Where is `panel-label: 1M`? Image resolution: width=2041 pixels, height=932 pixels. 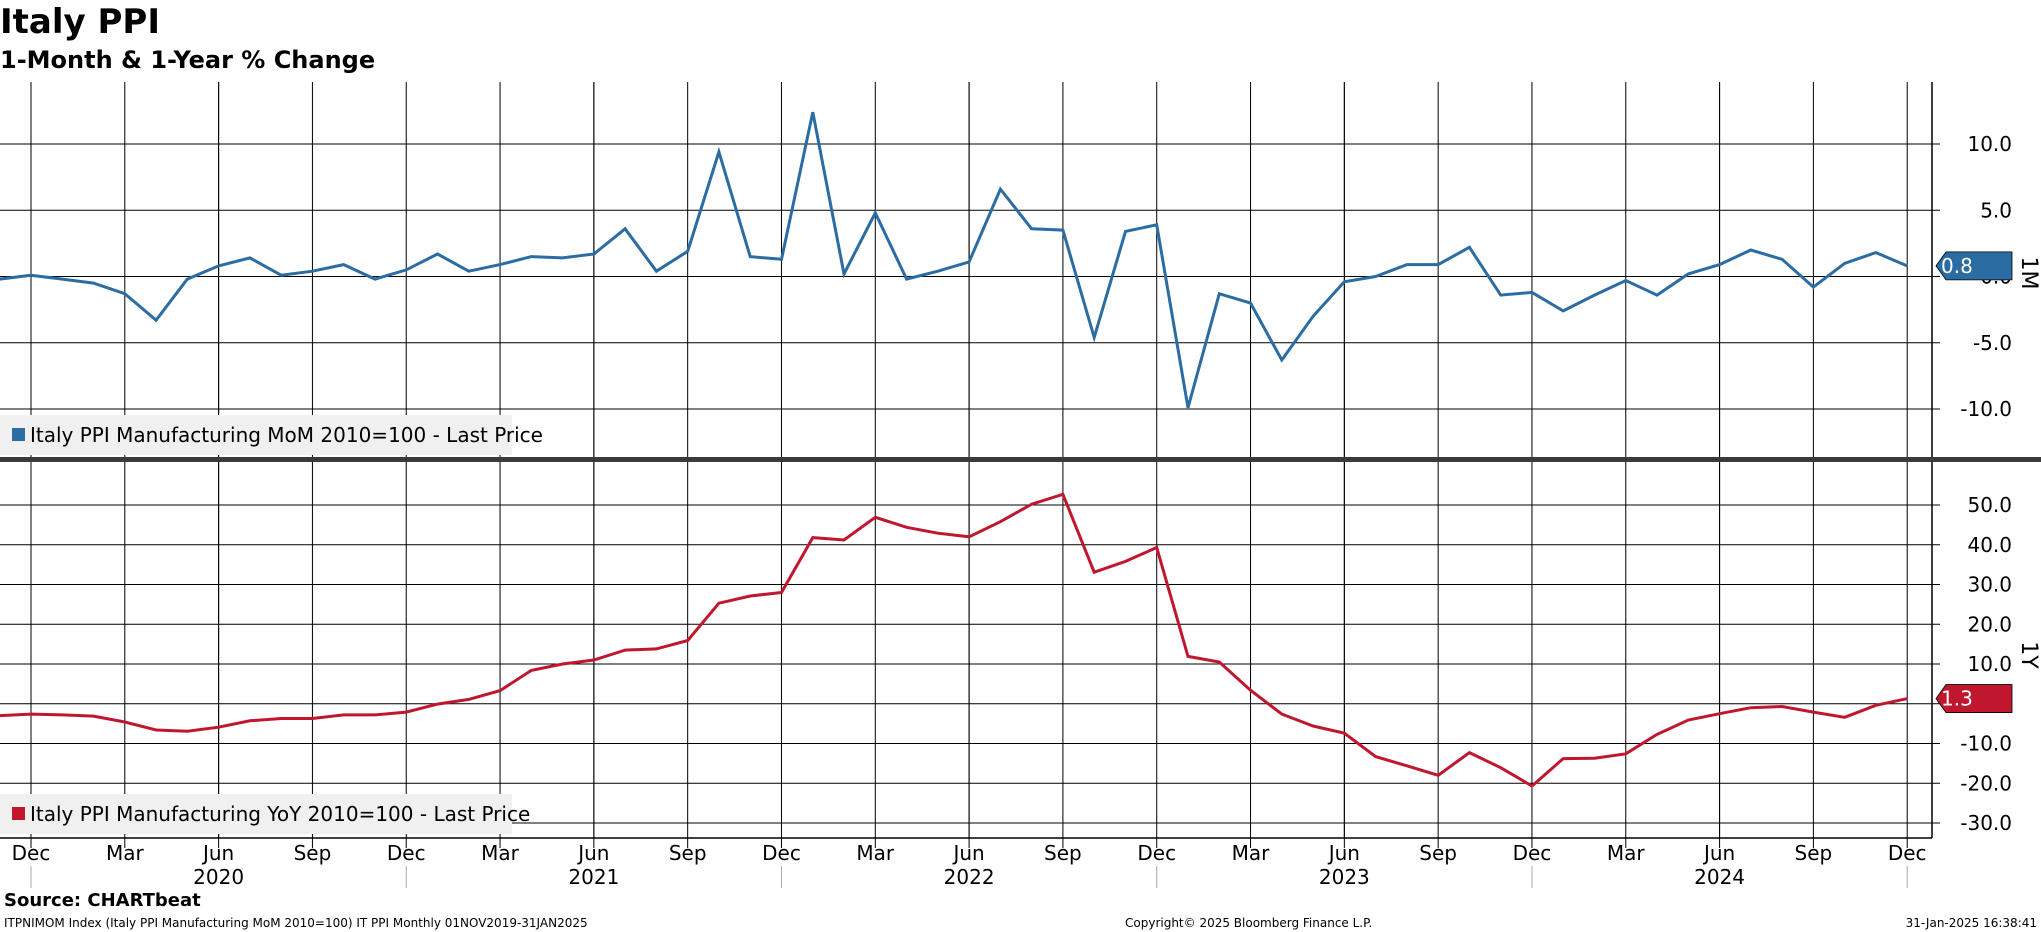 panel-label: 1M is located at coordinates (2028, 273).